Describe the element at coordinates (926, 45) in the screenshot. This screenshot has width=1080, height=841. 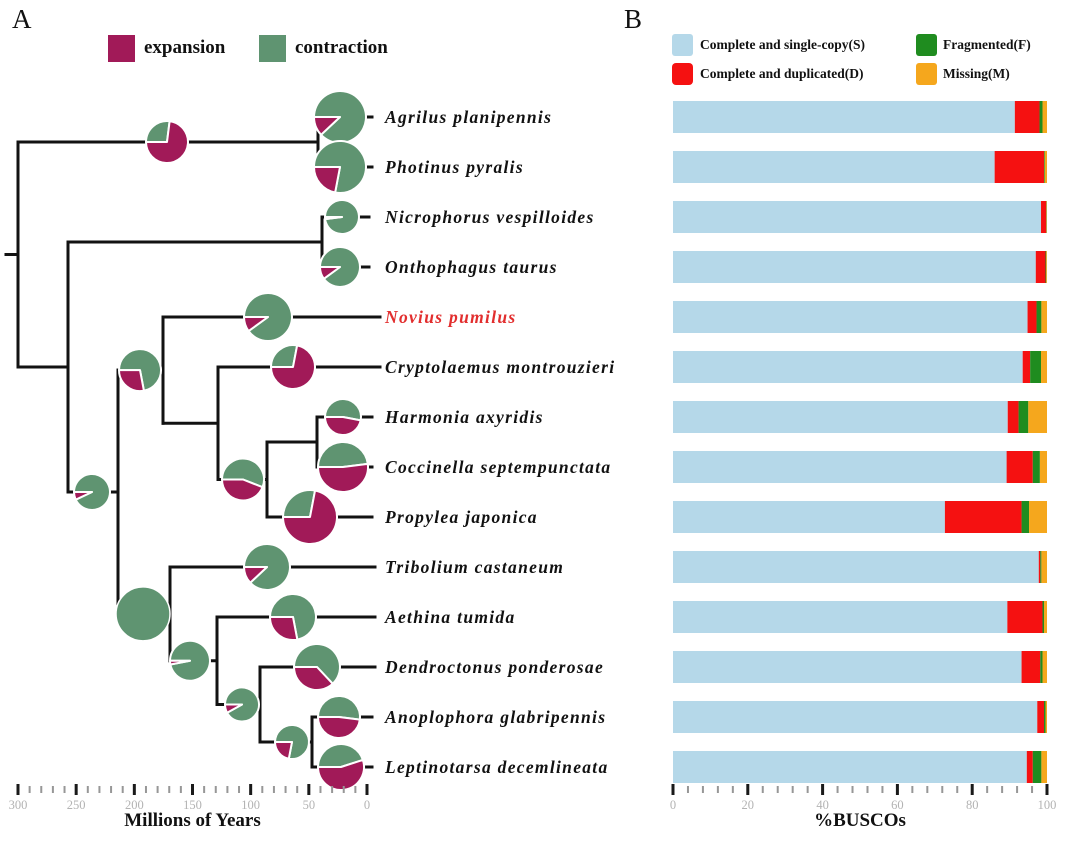
I see `busco-fragmented-swatch-icon` at that location.